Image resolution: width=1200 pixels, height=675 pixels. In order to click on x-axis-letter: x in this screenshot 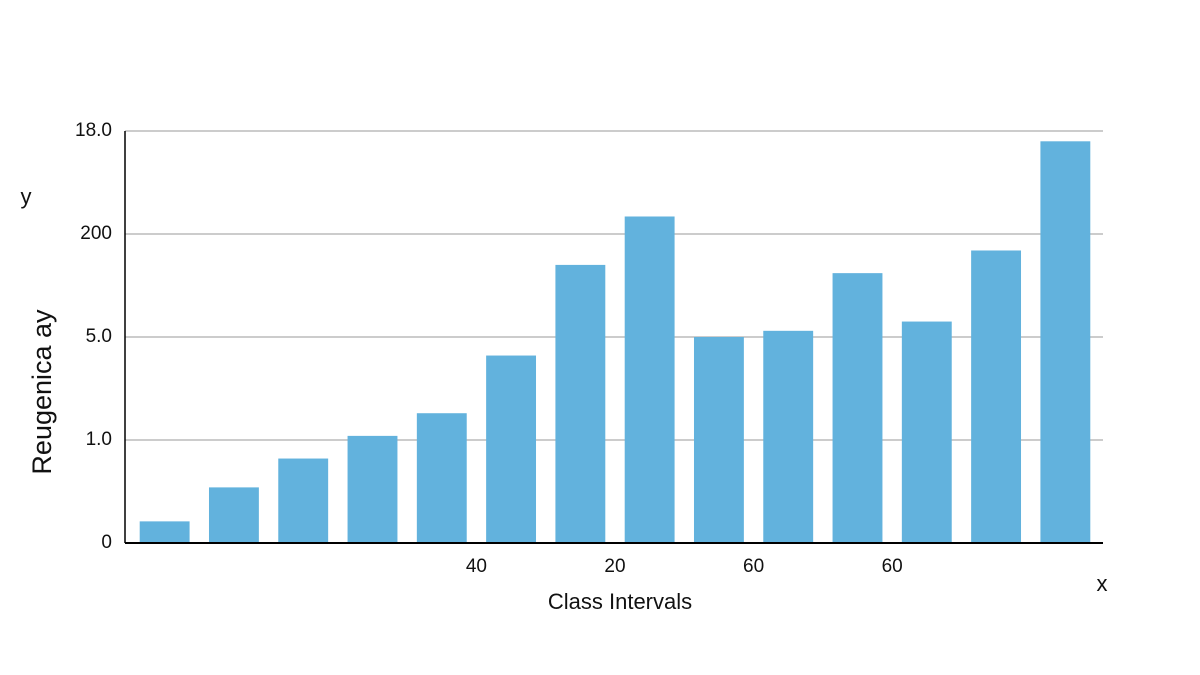, I will do `click(1102, 583)`.